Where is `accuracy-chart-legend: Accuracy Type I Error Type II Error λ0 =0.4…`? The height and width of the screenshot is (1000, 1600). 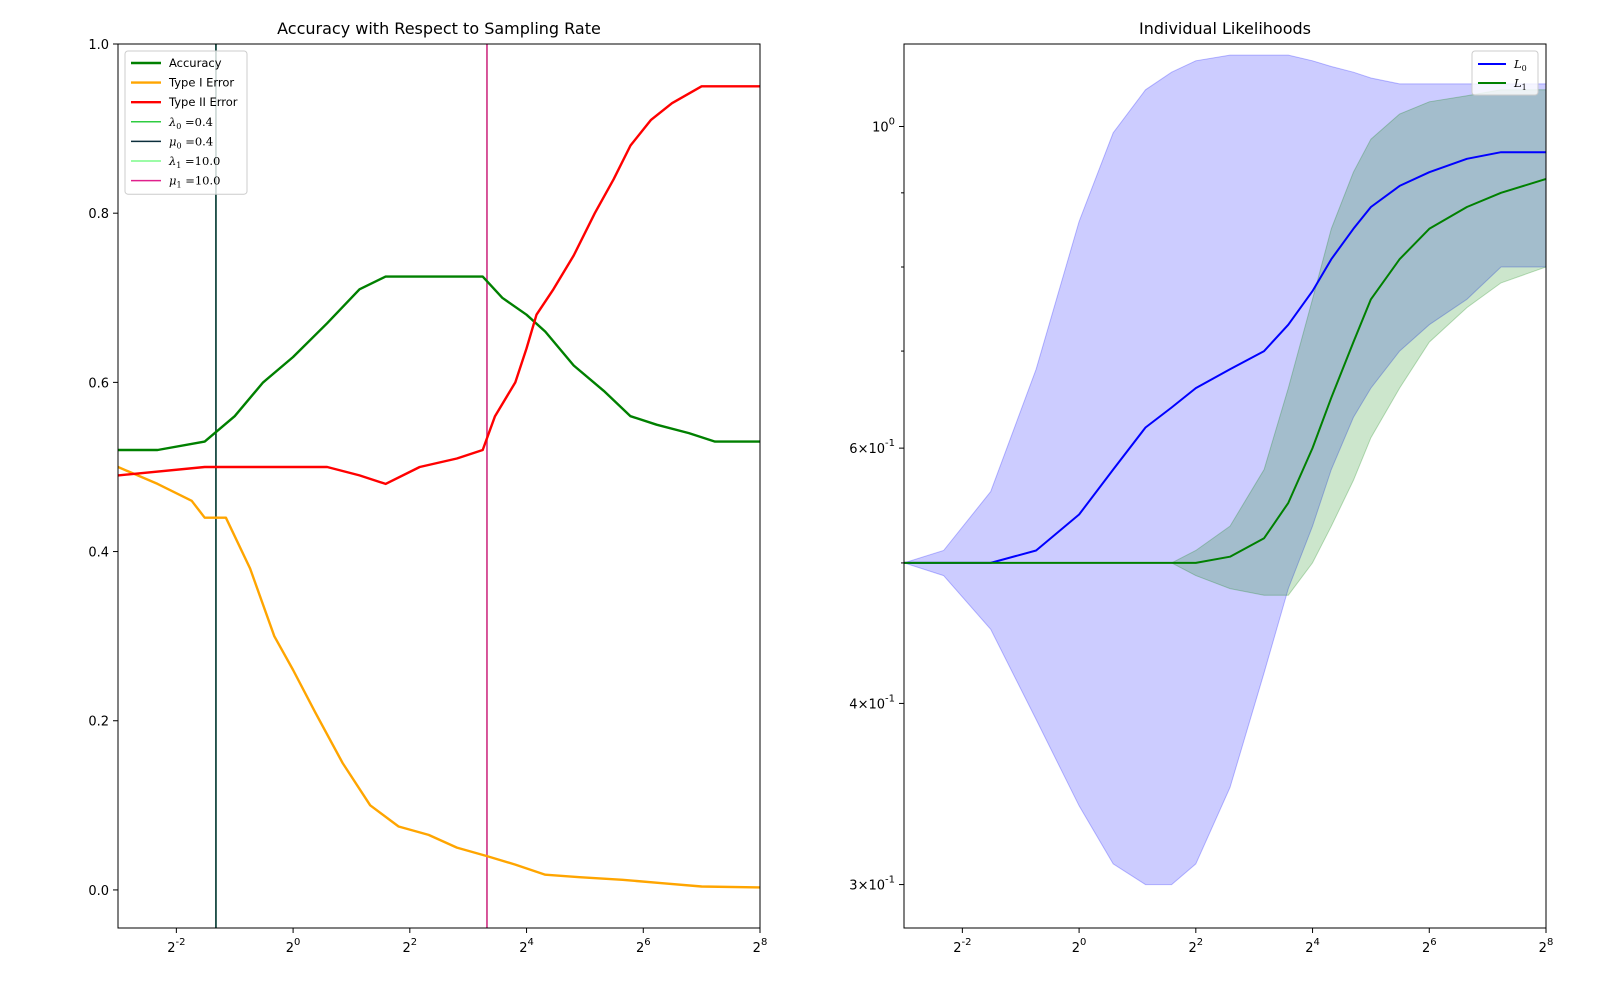
accuracy-chart-legend: Accuracy Type I Error Type II Error λ0 =0.4… is located at coordinates (186, 122).